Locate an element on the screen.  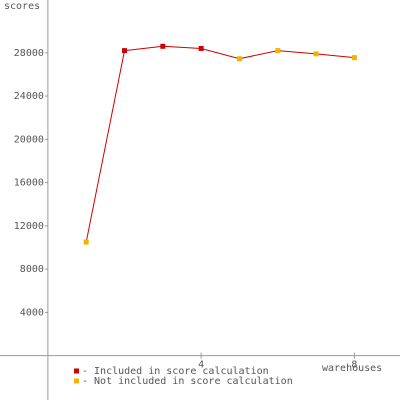
y-tick-label: 20000 is located at coordinates (29, 139).